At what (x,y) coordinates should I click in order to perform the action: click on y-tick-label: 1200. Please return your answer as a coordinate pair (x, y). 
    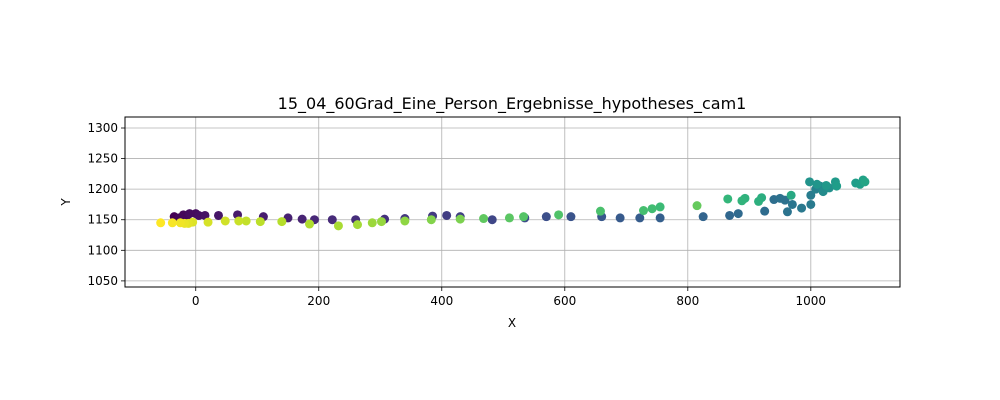
    Looking at the image, I should click on (102, 189).